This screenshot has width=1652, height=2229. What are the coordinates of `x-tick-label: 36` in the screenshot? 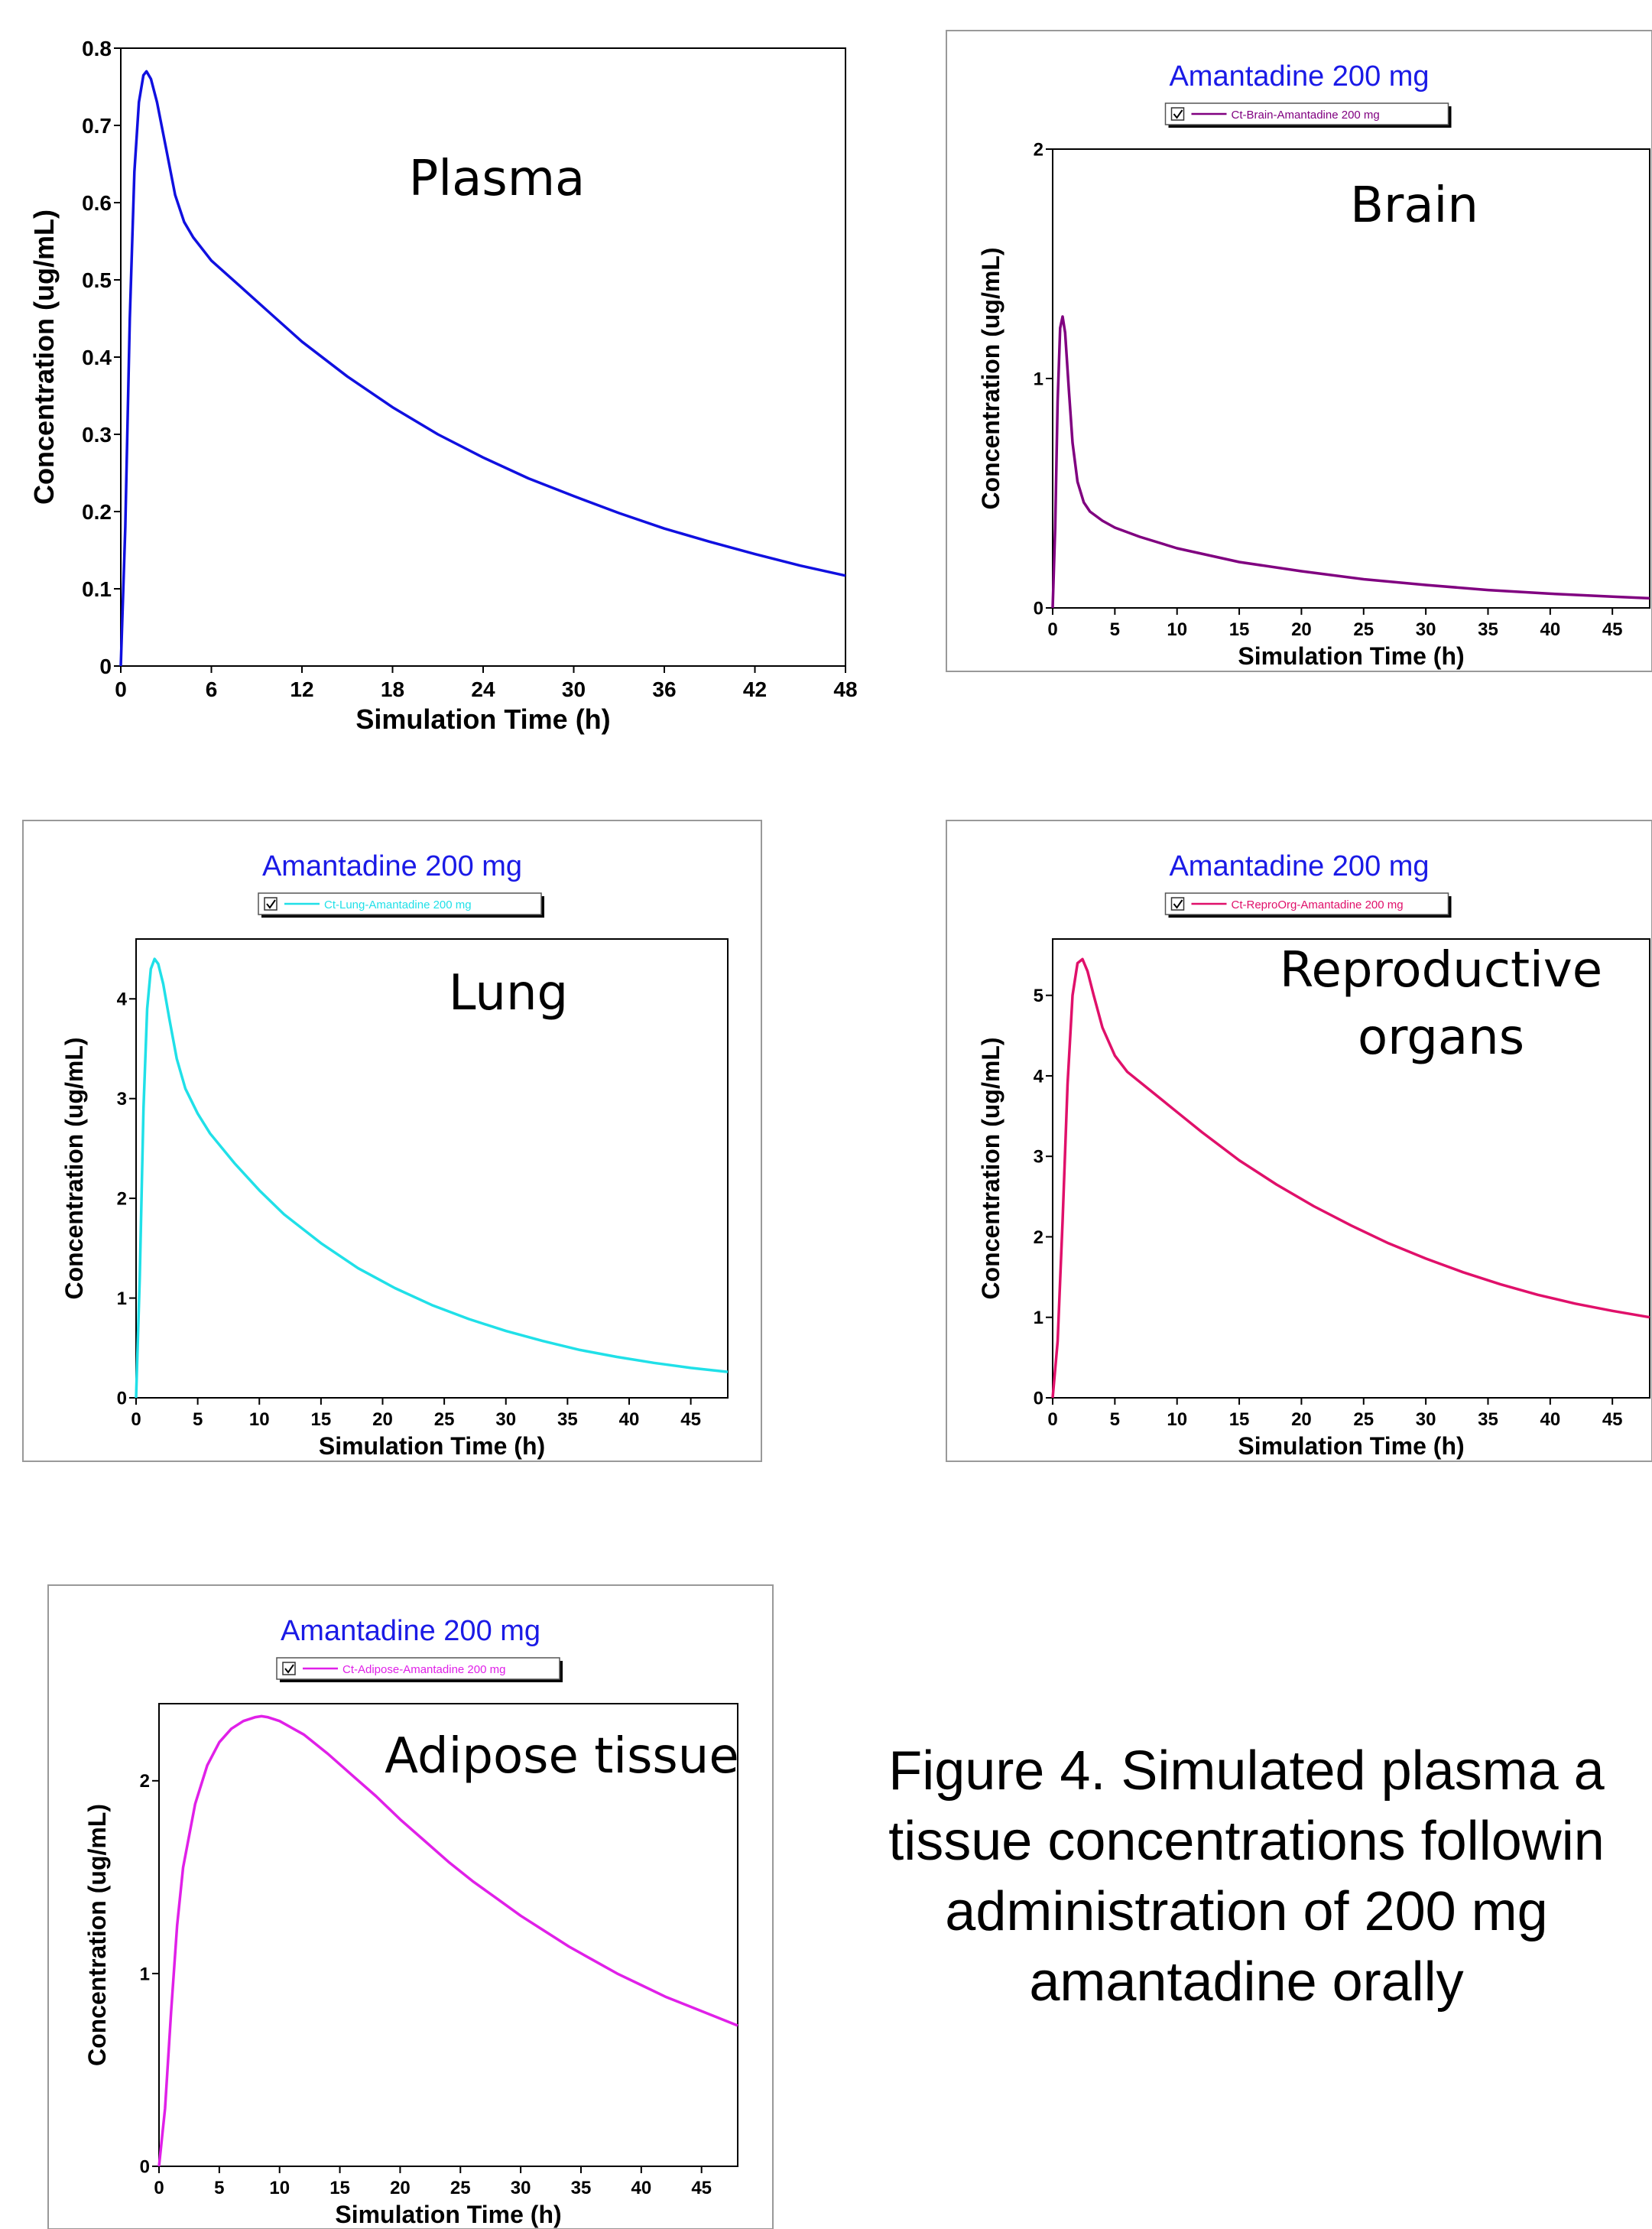 It's located at (664, 689).